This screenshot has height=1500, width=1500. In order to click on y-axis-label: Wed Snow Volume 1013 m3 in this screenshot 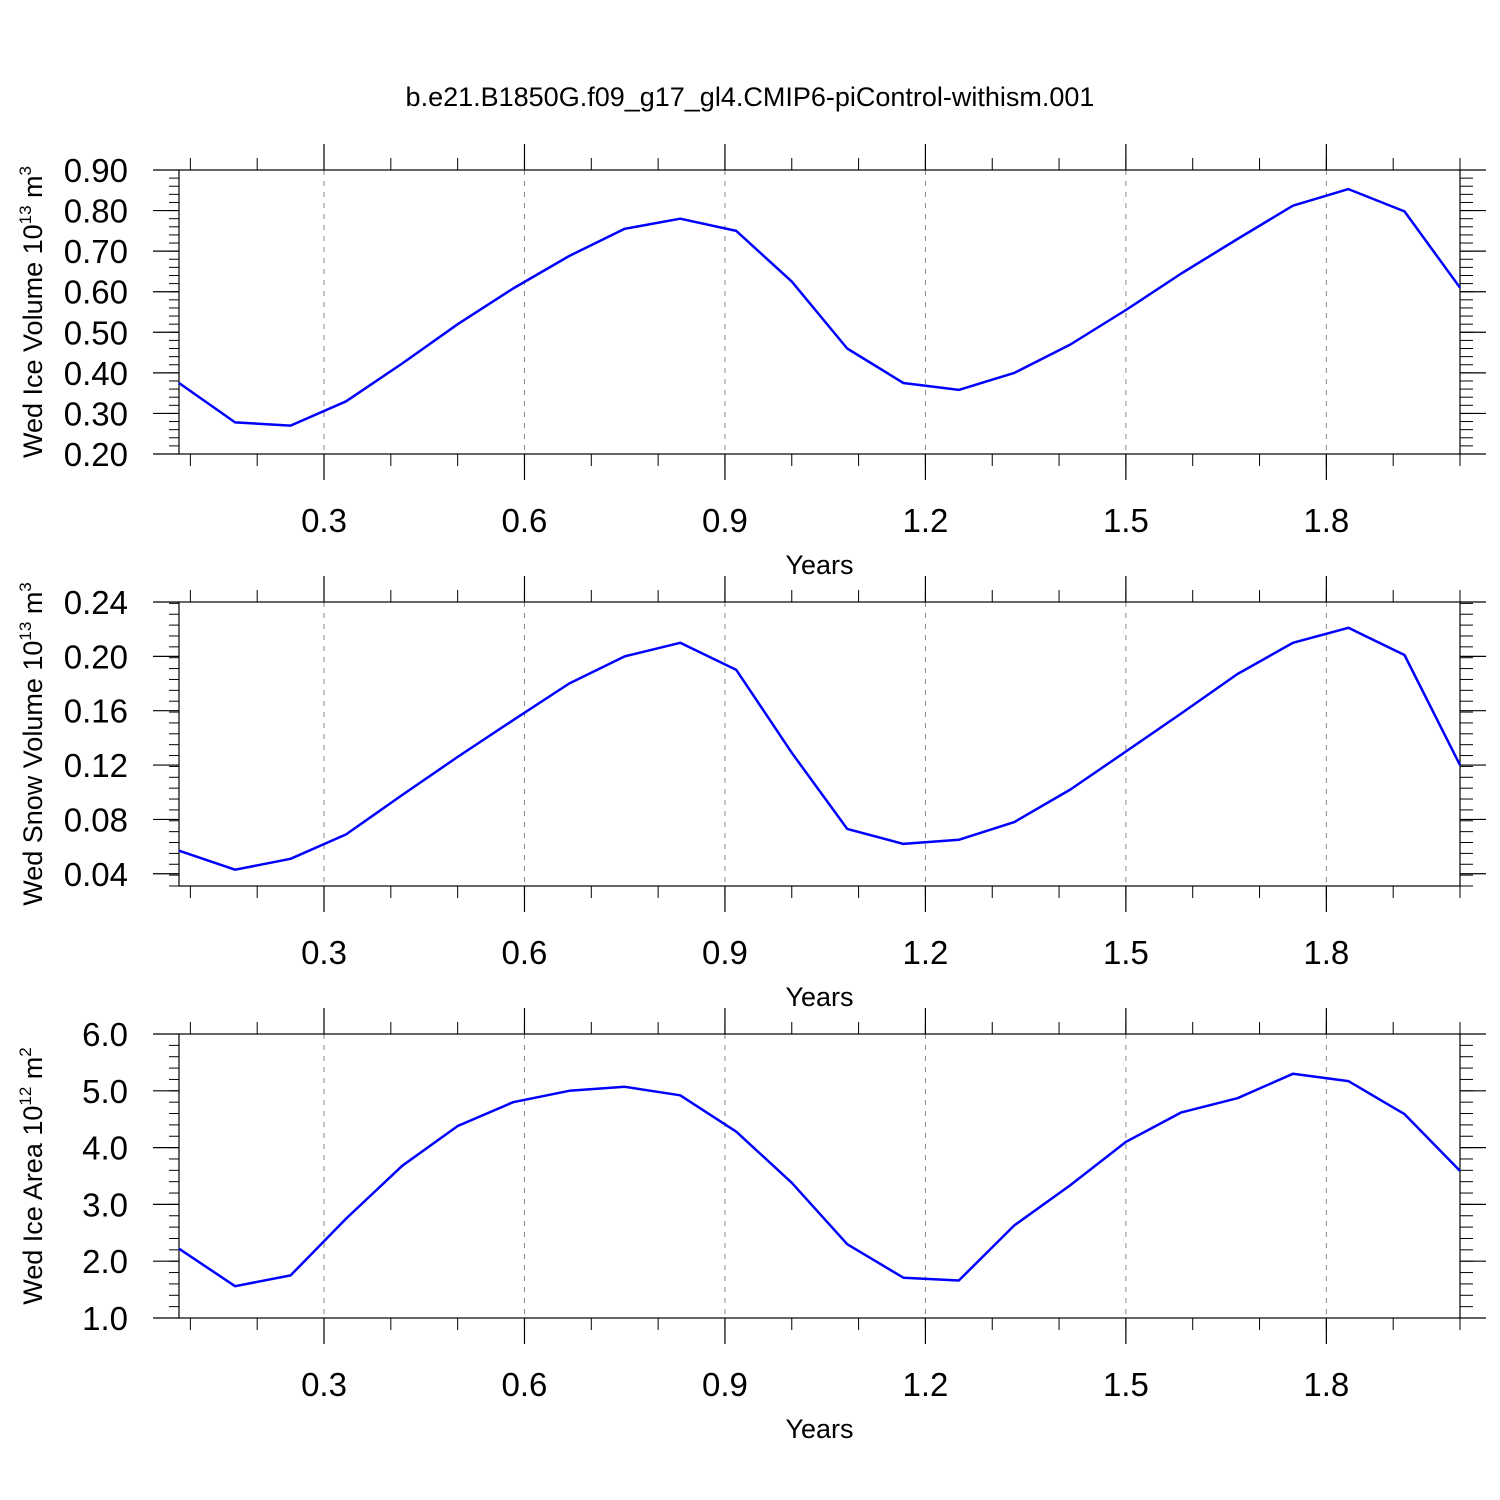, I will do `click(32, 744)`.